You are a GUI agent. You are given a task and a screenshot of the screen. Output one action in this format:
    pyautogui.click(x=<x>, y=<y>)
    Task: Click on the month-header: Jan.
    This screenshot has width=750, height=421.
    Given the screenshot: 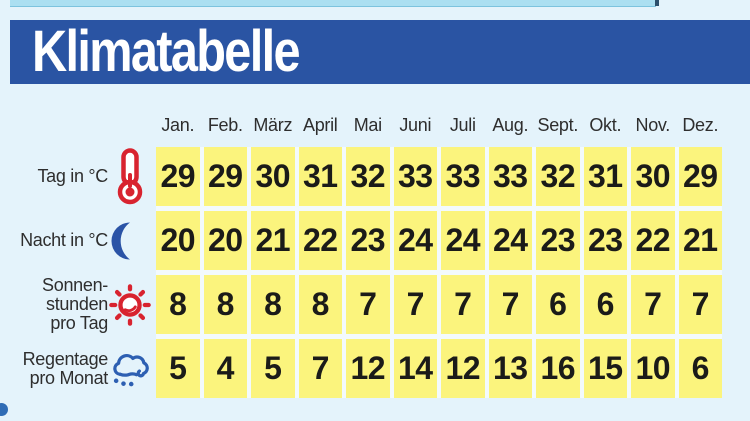 What is the action you would take?
    pyautogui.click(x=178, y=124)
    